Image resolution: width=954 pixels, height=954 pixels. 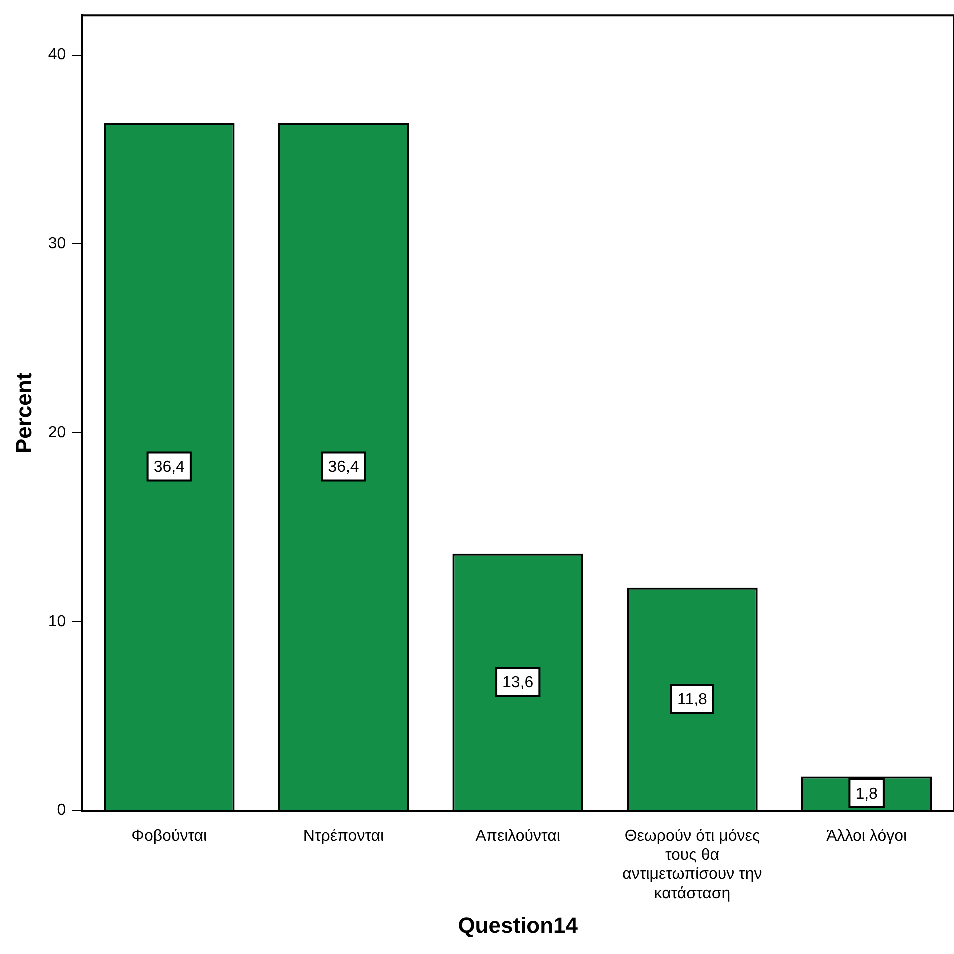 I want to click on y-tick-label: 10, so click(x=57, y=621).